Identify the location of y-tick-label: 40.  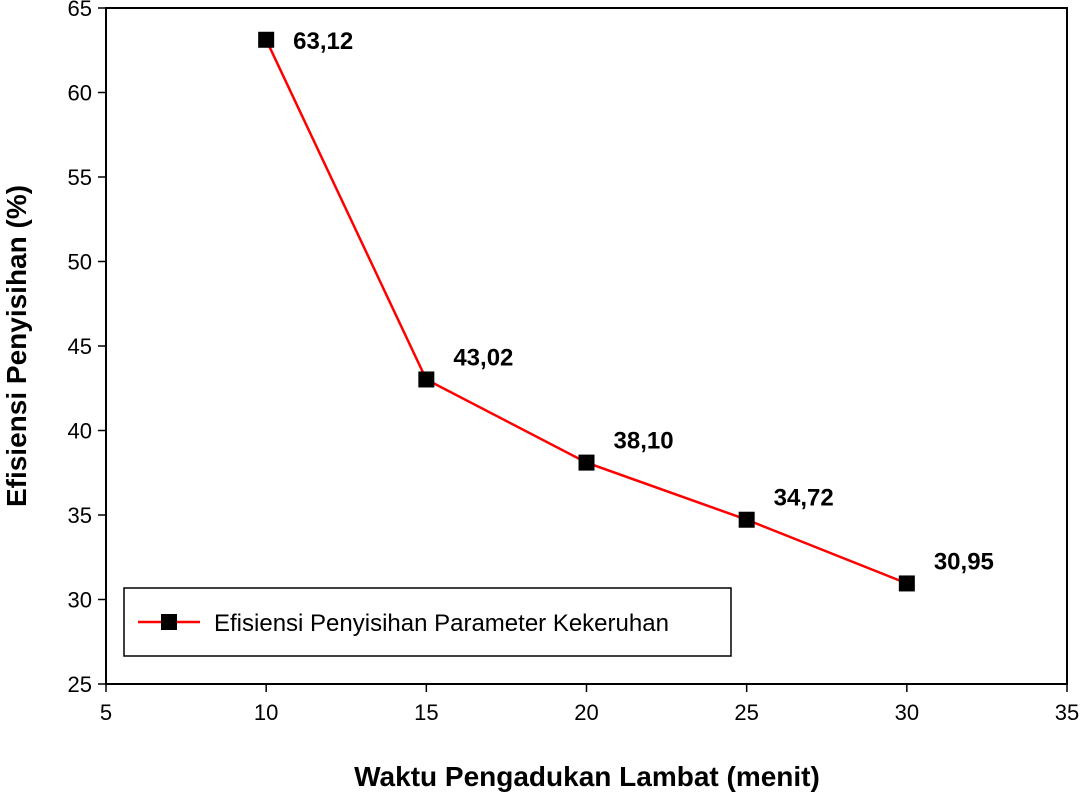
(80, 431).